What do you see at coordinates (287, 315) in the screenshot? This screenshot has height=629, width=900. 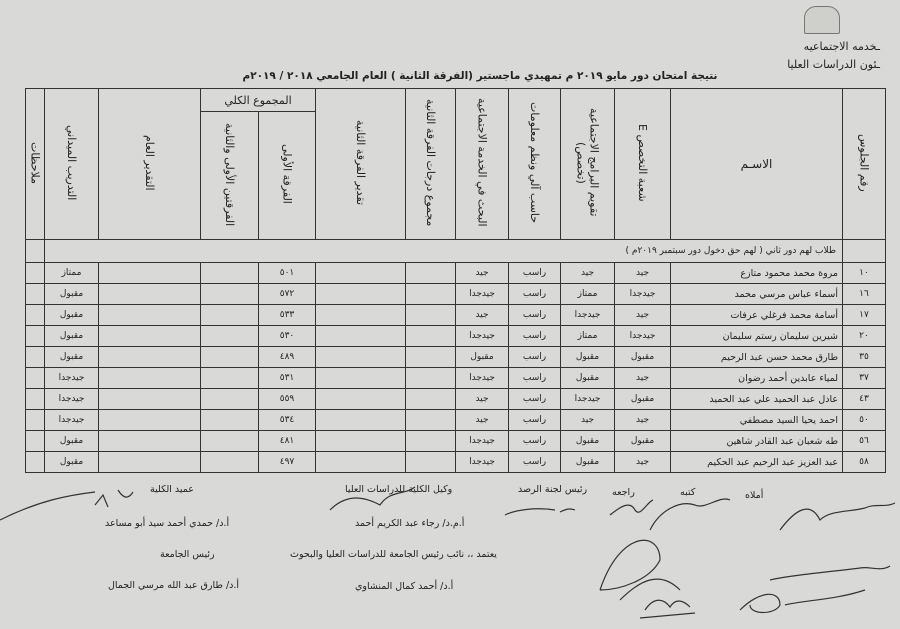 I see `cell-first-year: ٥٣٣` at bounding box center [287, 315].